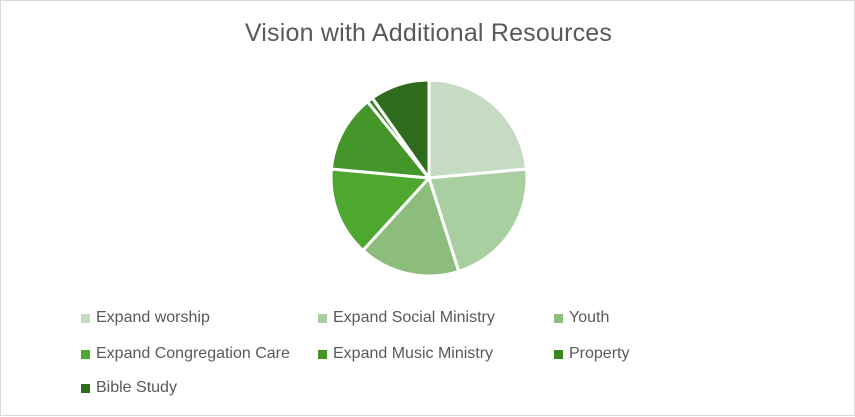 Image resolution: width=855 pixels, height=417 pixels. Describe the element at coordinates (413, 353) in the screenshot. I see `legend-label: Expand Music Ministry` at that location.